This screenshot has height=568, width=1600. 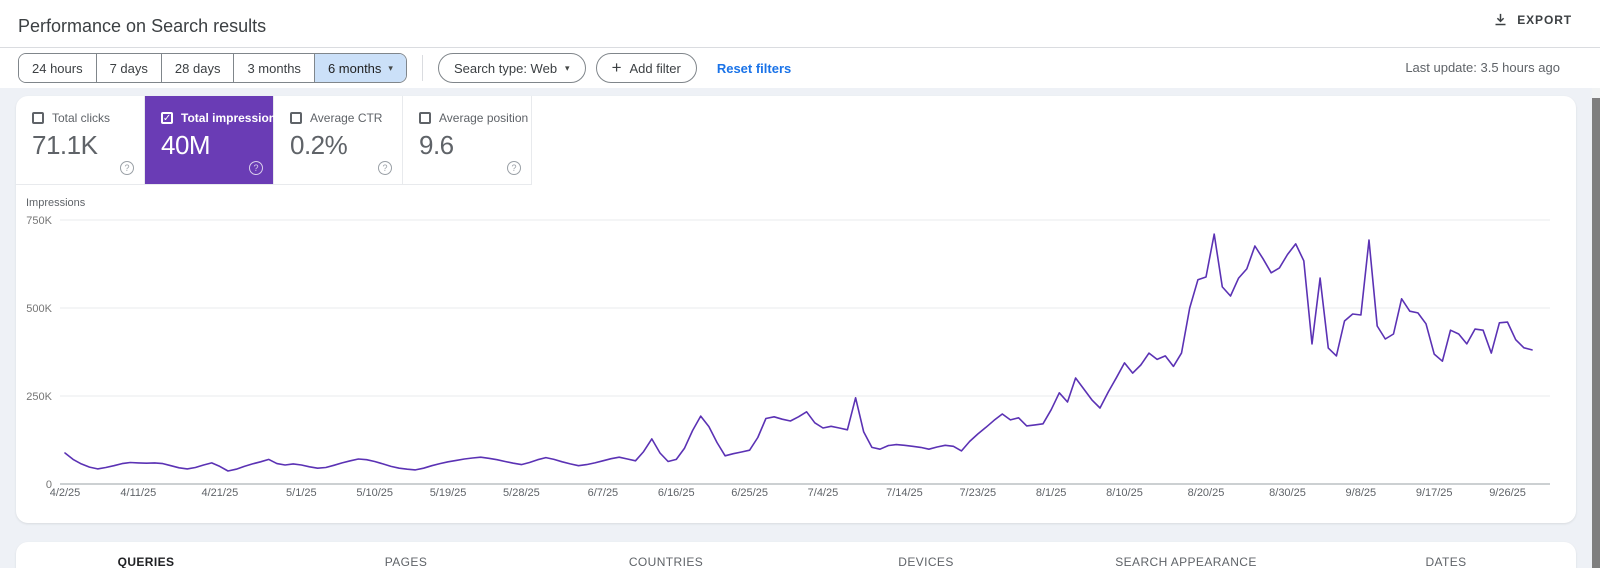 I want to click on x-tick-label: 8/20/25, so click(x=1206, y=493).